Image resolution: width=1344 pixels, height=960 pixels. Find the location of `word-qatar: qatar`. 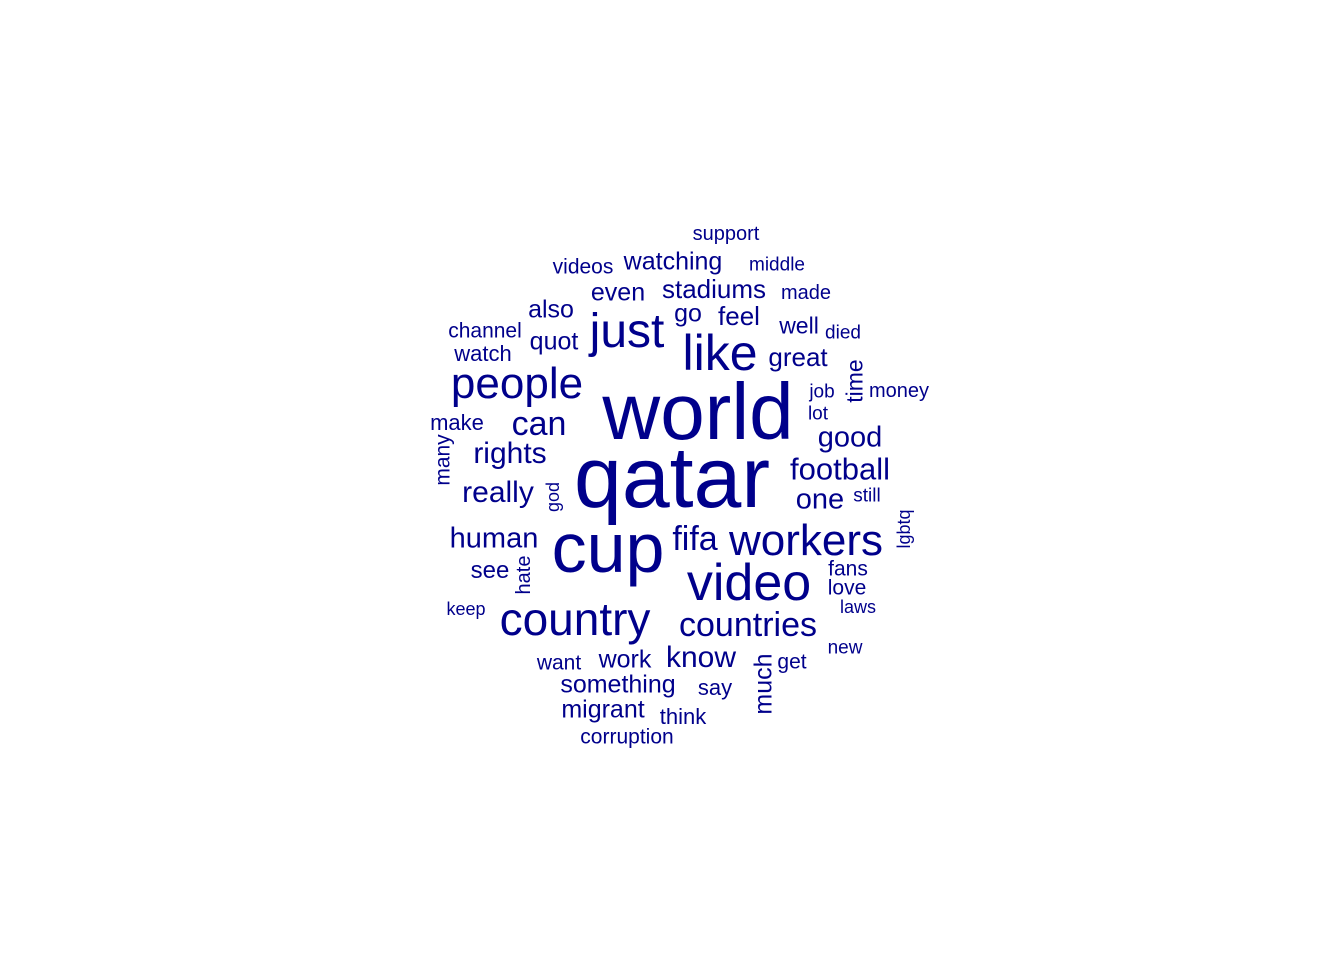

word-qatar: qatar is located at coordinates (672, 478).